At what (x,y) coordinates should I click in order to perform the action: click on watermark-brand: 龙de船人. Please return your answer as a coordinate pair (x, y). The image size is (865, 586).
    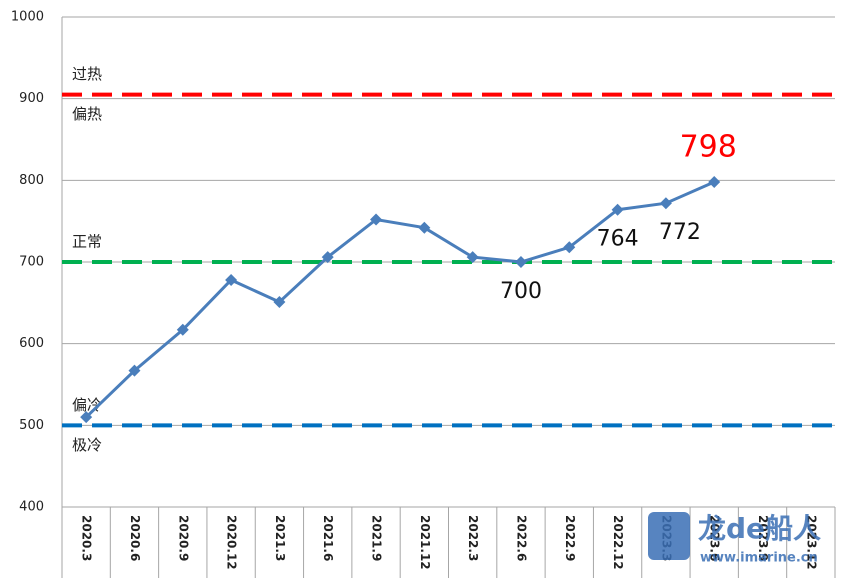
    Looking at the image, I should click on (759, 528).